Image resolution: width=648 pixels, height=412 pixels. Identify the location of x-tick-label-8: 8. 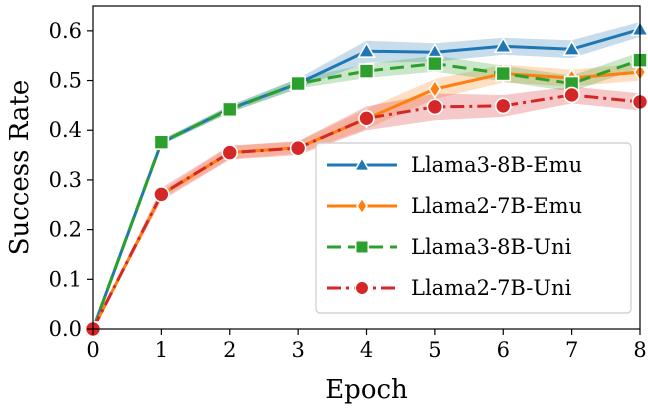
(639, 350).